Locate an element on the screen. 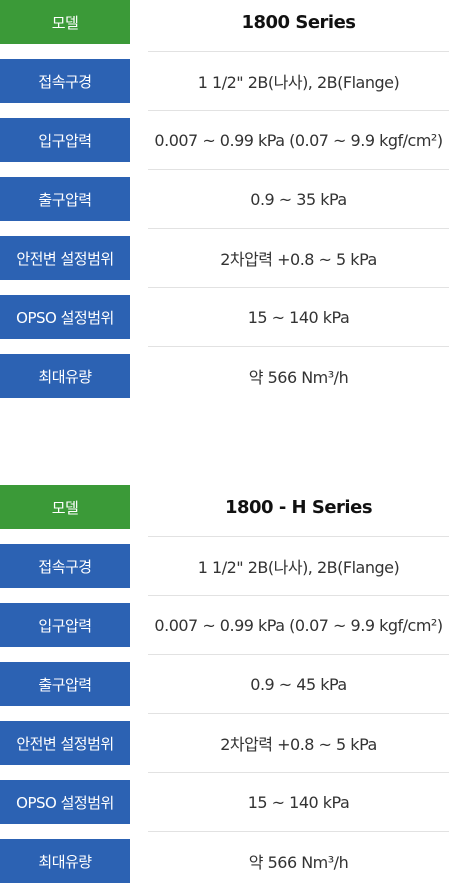 This screenshot has width=449, height=884. spec-value: 0.9 ~ 45 kPa is located at coordinates (298, 684).